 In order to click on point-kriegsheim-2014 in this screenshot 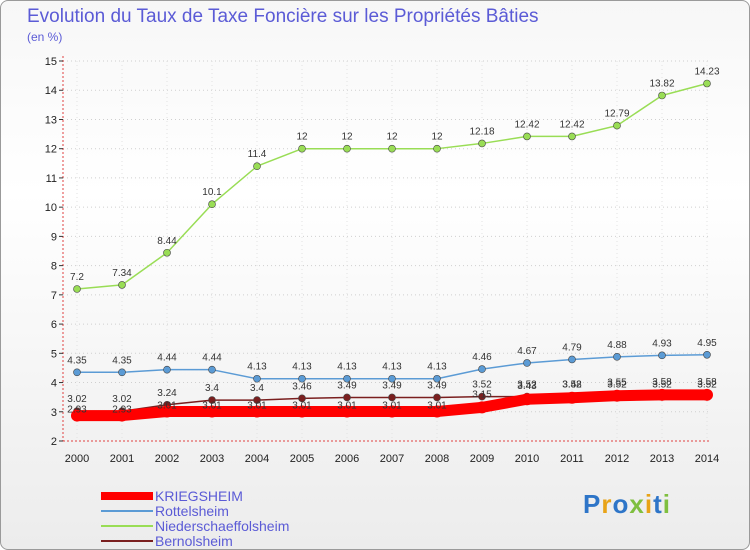, I will do `click(707, 394)`.